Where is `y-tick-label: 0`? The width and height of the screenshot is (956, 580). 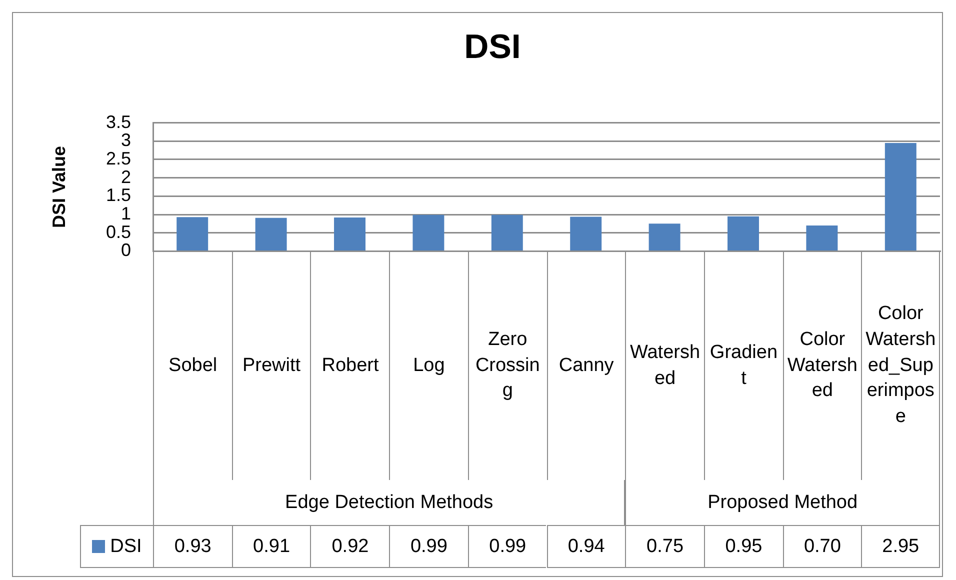
y-tick-label: 0 is located at coordinates (125, 250).